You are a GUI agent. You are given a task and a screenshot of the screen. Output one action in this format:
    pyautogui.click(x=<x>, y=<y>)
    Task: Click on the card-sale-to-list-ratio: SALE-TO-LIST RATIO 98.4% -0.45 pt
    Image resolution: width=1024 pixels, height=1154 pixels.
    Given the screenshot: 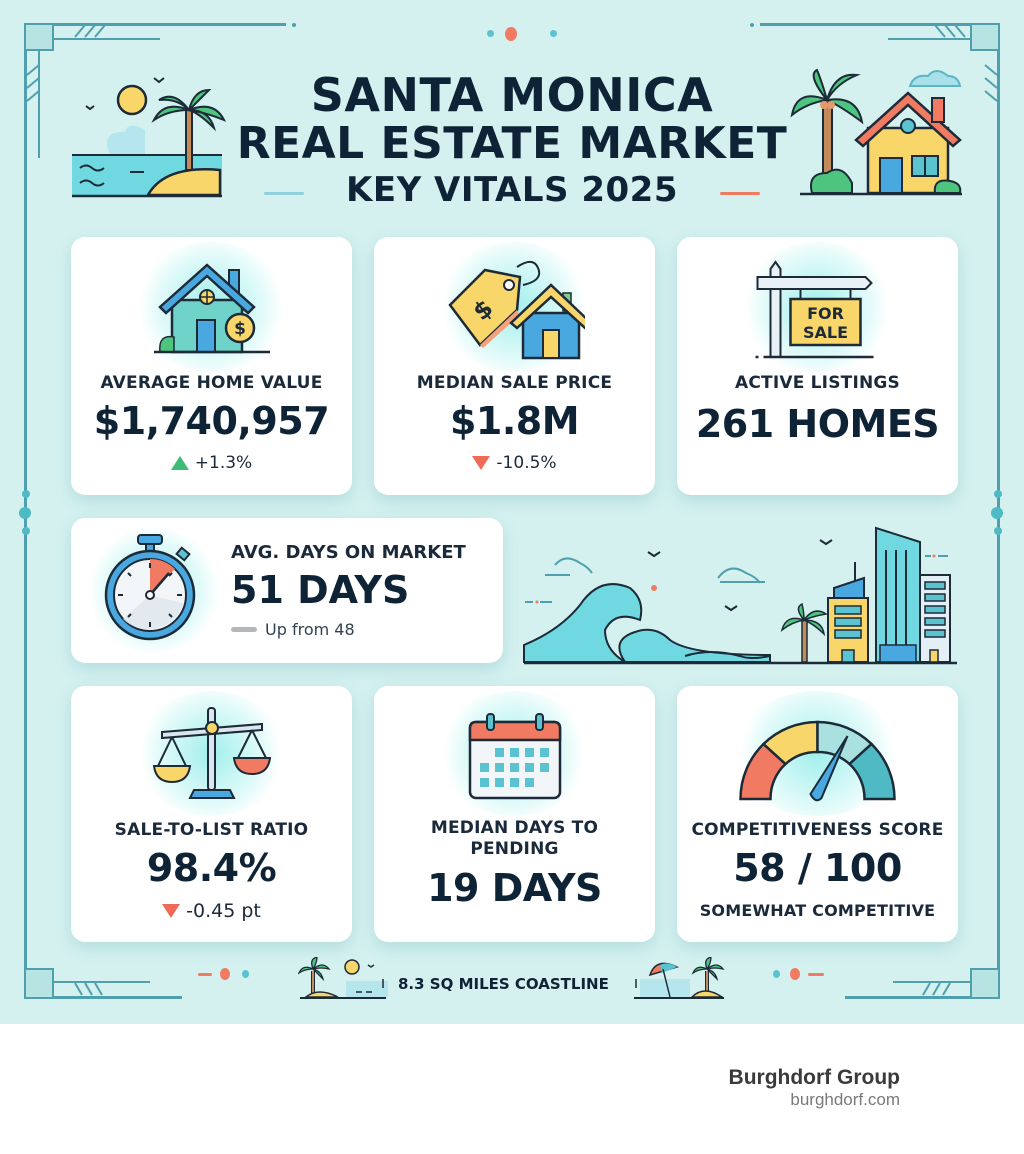 What is the action you would take?
    pyautogui.click(x=211, y=814)
    